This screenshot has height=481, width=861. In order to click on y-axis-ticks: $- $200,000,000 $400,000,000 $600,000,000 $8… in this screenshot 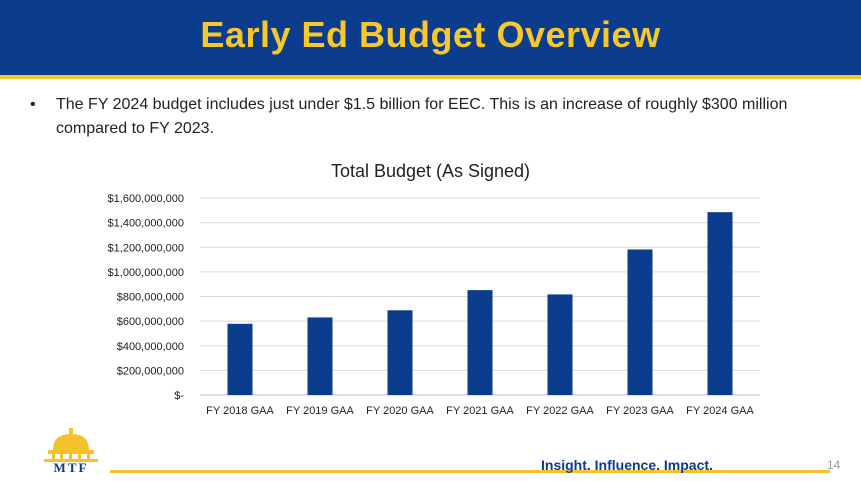, I will do `click(146, 297)`.